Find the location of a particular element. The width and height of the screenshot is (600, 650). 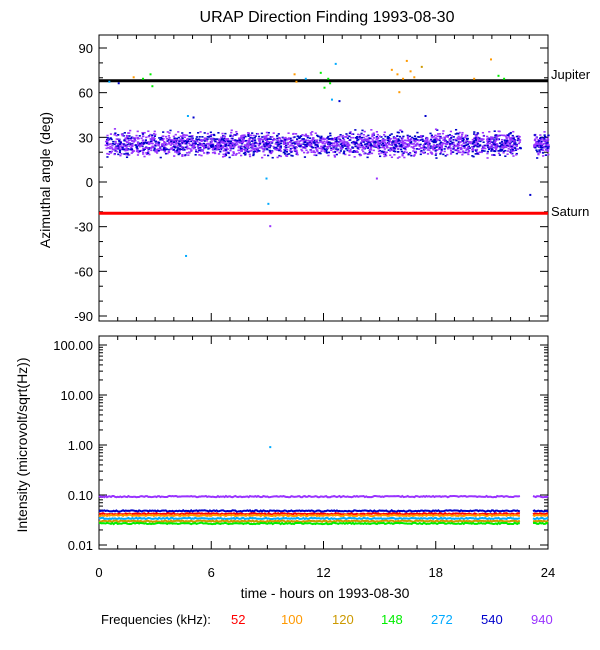

time-axis-label: time - hours on 1993-08-30 is located at coordinates (325, 593).